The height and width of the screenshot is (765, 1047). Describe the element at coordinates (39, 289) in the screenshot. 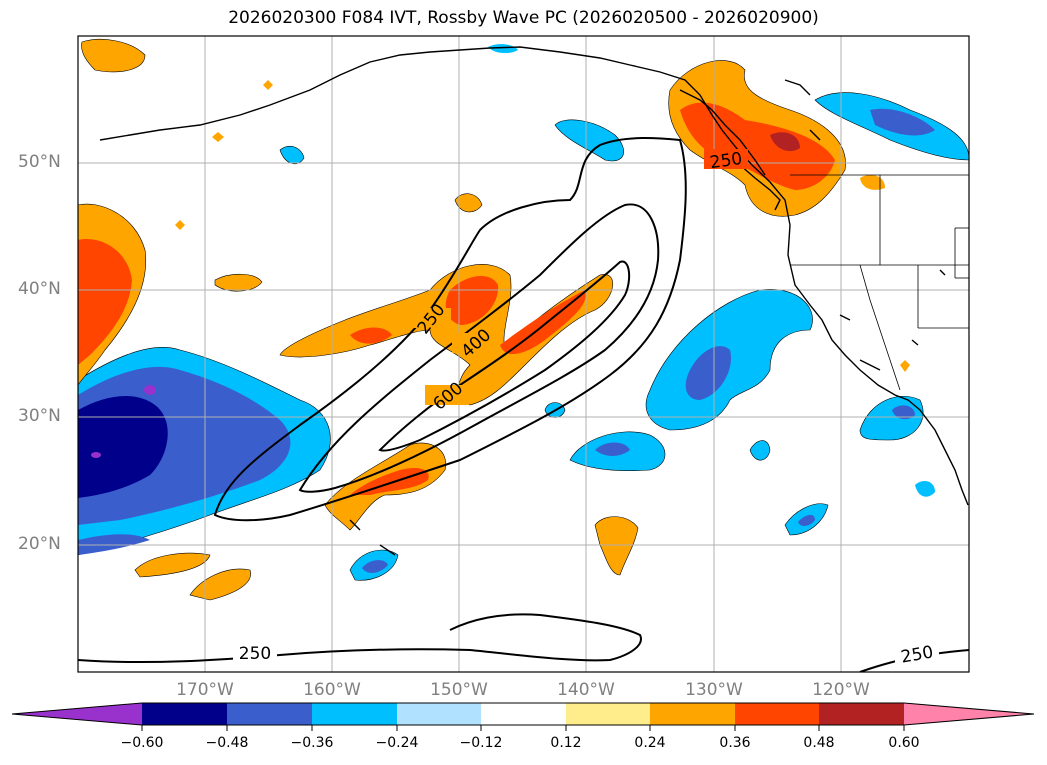

I see `lat-label: 40°N` at that location.